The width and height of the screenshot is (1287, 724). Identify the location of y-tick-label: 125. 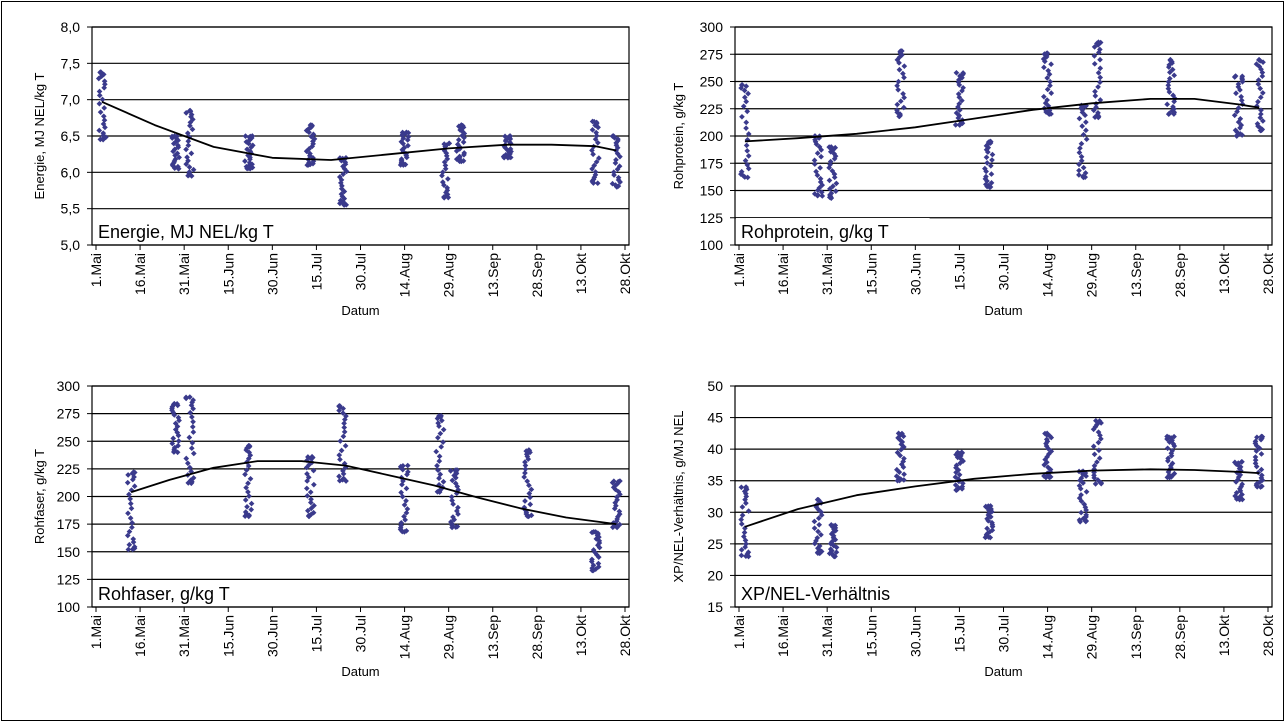
(69, 579).